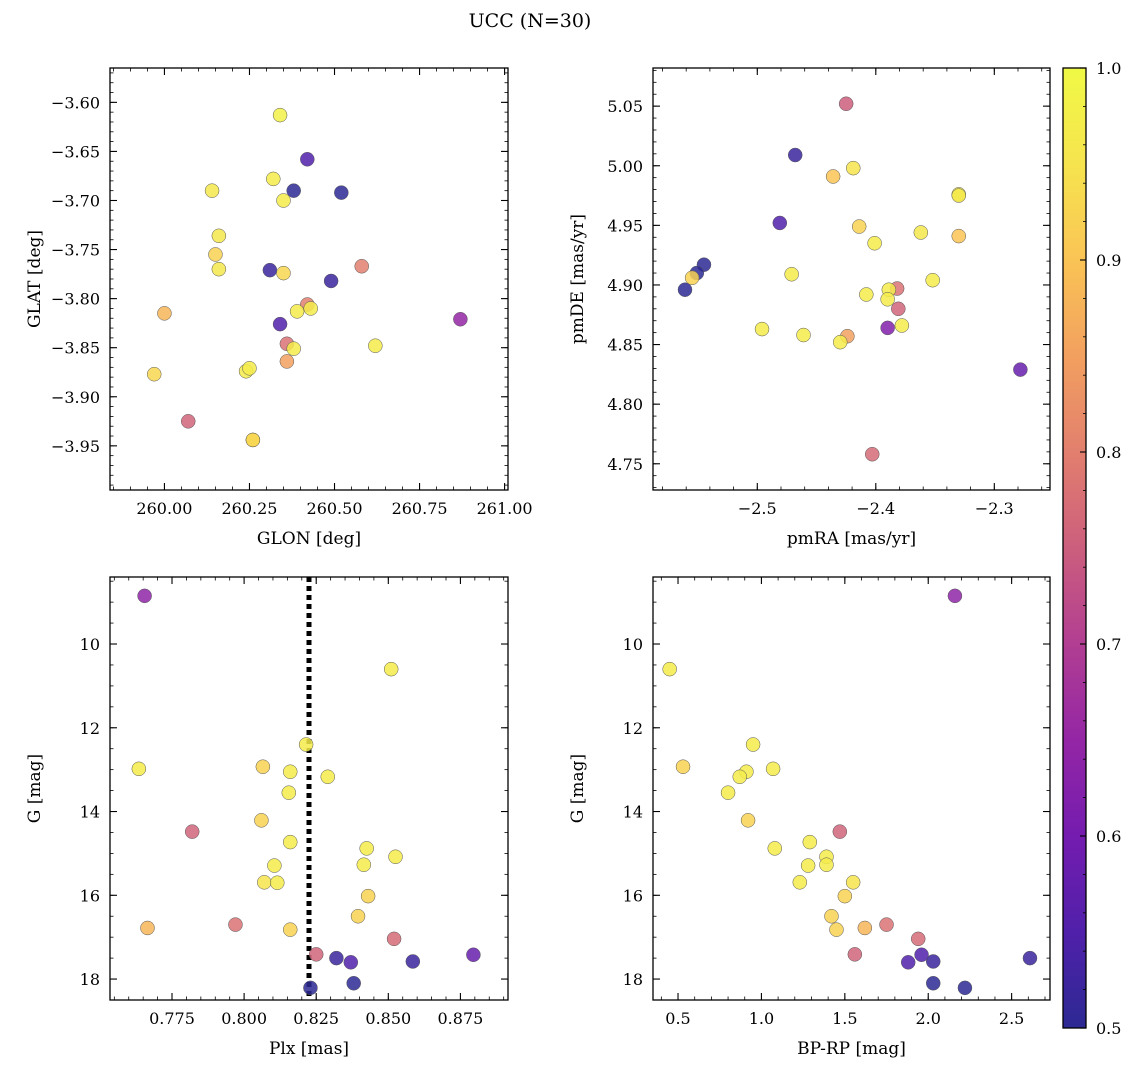  I want to click on x-tick-label: 260.00, so click(164, 508).